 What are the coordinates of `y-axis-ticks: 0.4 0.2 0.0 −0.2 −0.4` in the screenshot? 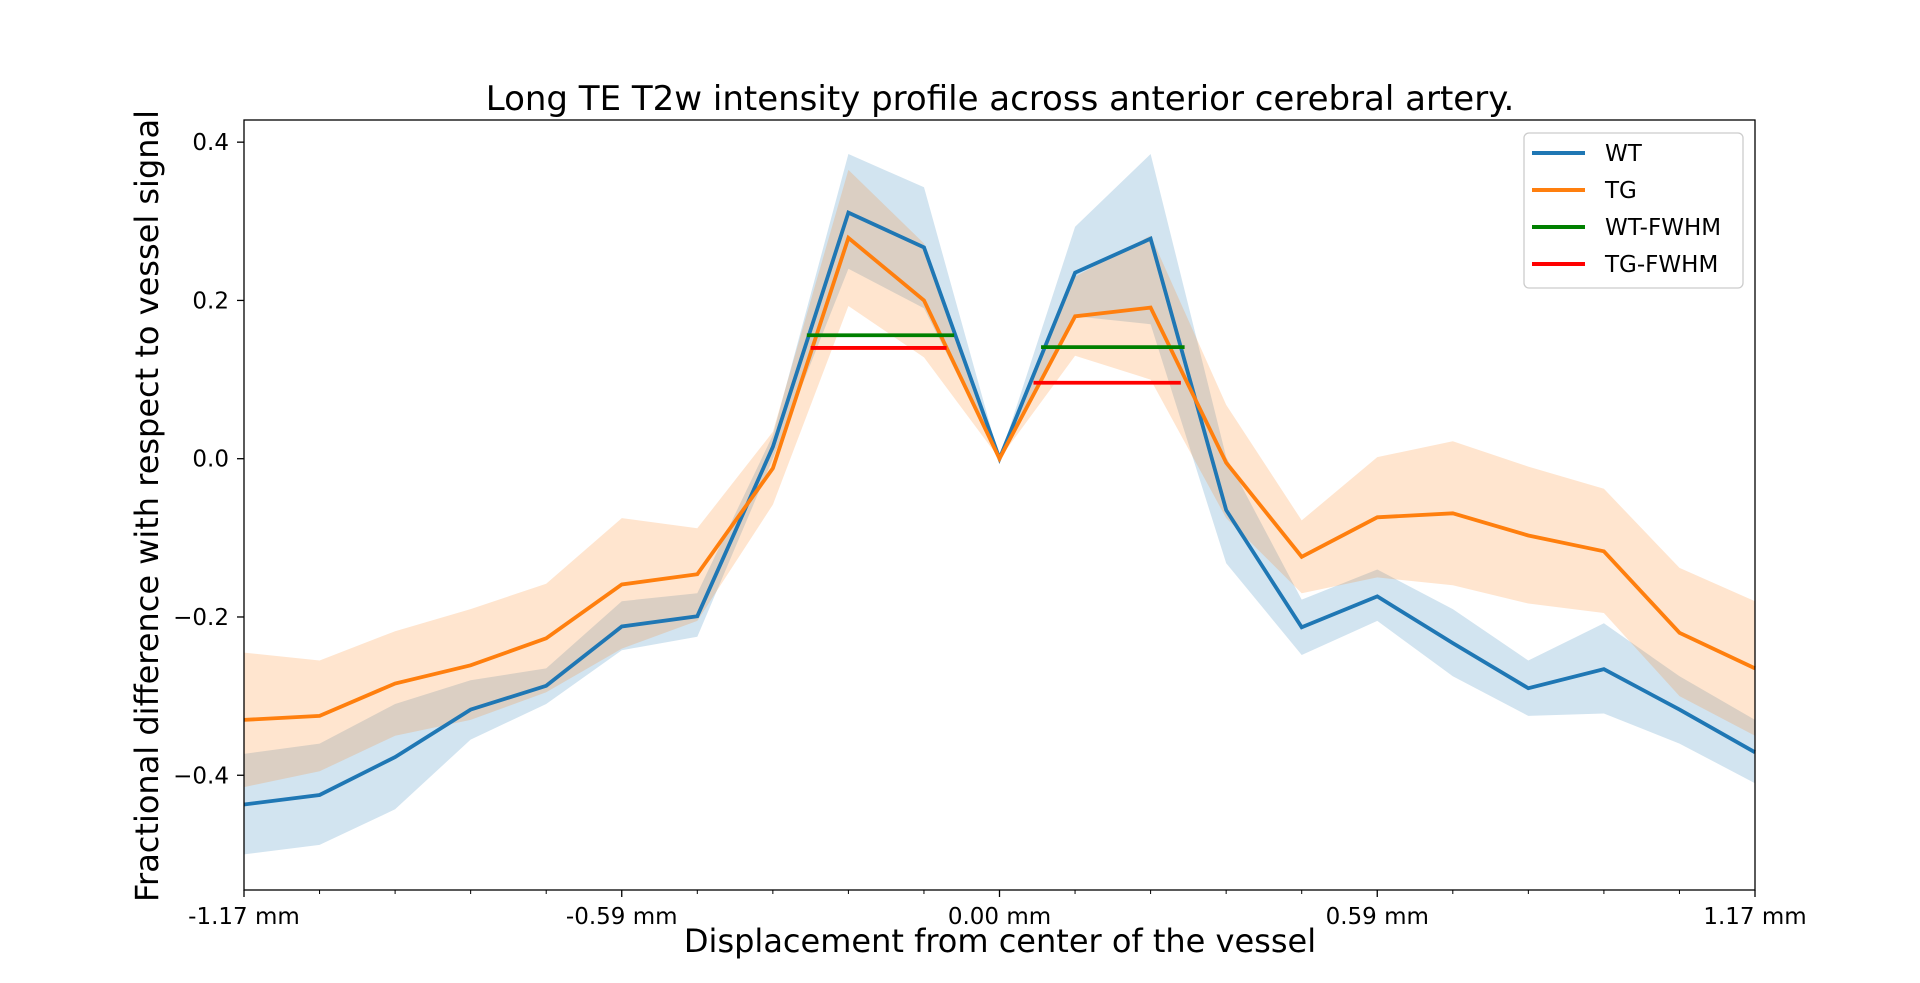 It's located at (208, 459).